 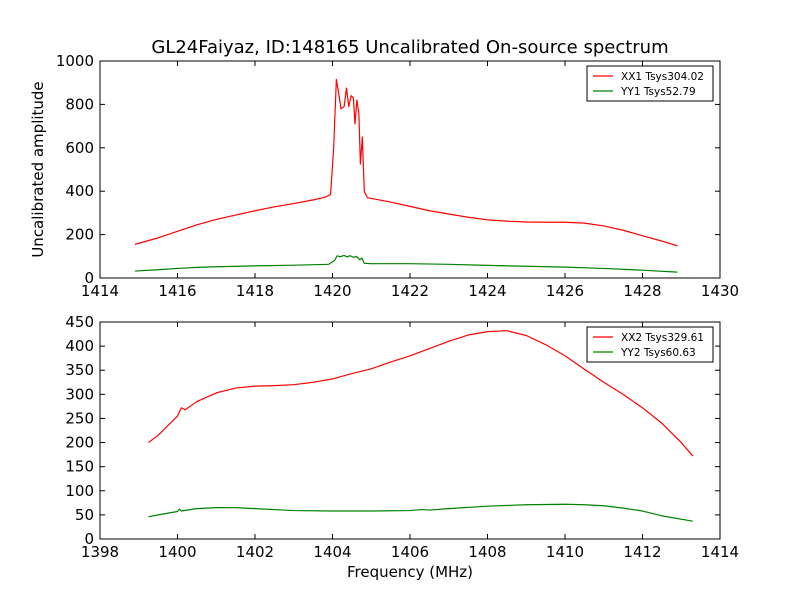 I want to click on x-tick-label: 1430, so click(x=720, y=291).